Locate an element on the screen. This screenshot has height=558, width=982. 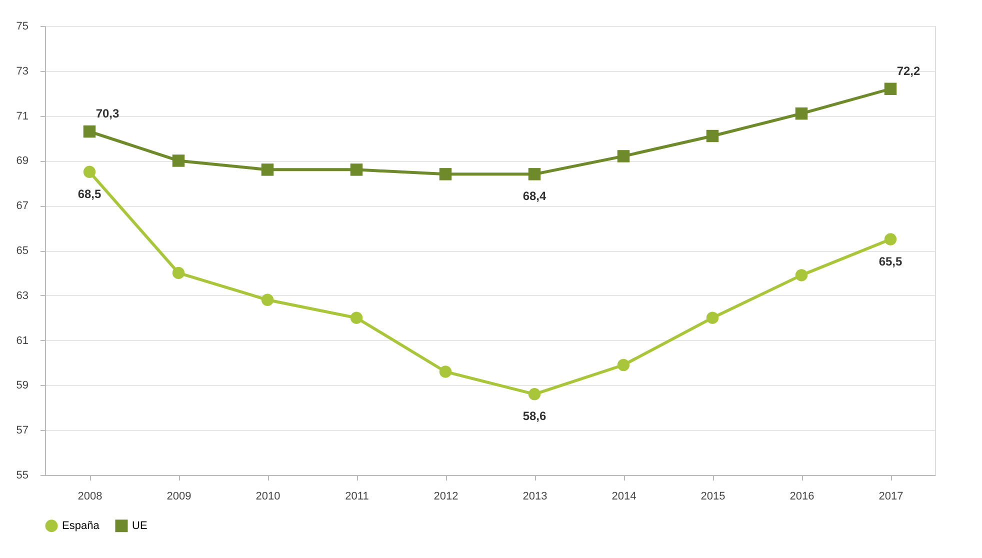
data-label: 65,5 is located at coordinates (890, 261).